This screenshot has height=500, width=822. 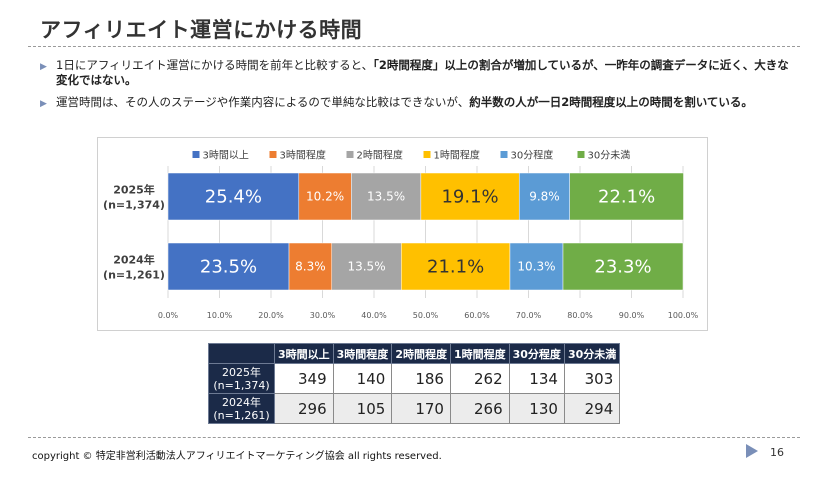 I want to click on table-header-cell: 3時間以上, so click(x=304, y=353).